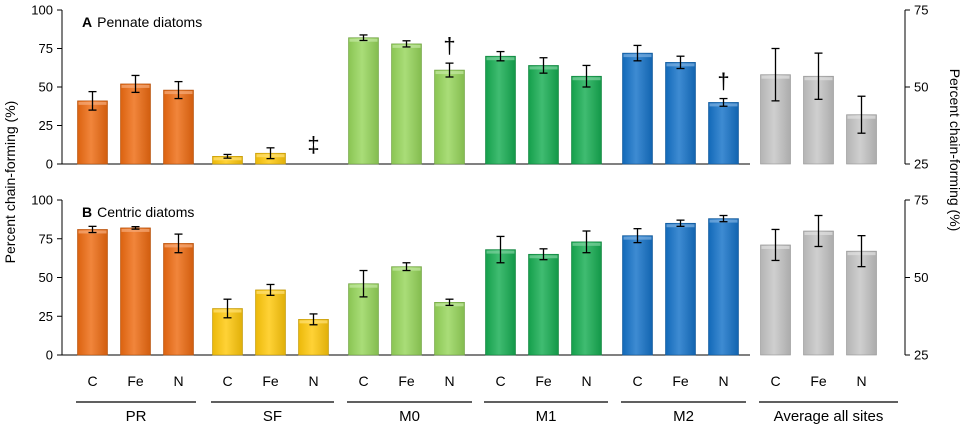 The image size is (964, 427). Describe the element at coordinates (829, 416) in the screenshot. I see `group-label: Average all sites` at that location.